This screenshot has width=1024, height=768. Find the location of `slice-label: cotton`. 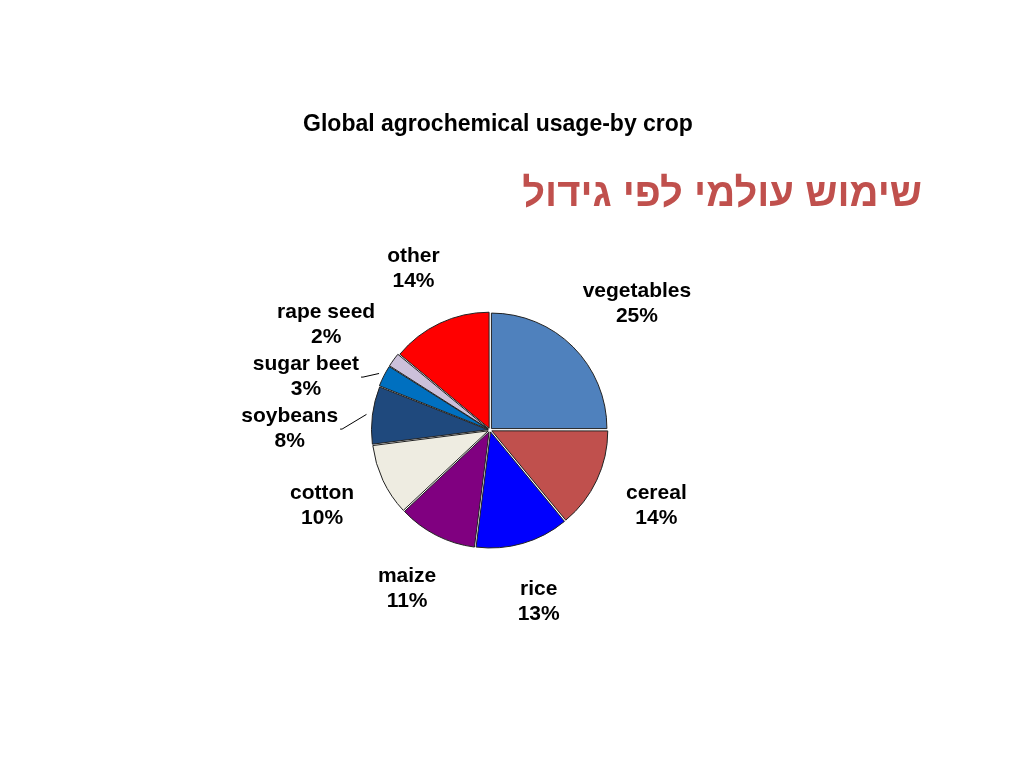

slice-label: cotton is located at coordinates (322, 492).